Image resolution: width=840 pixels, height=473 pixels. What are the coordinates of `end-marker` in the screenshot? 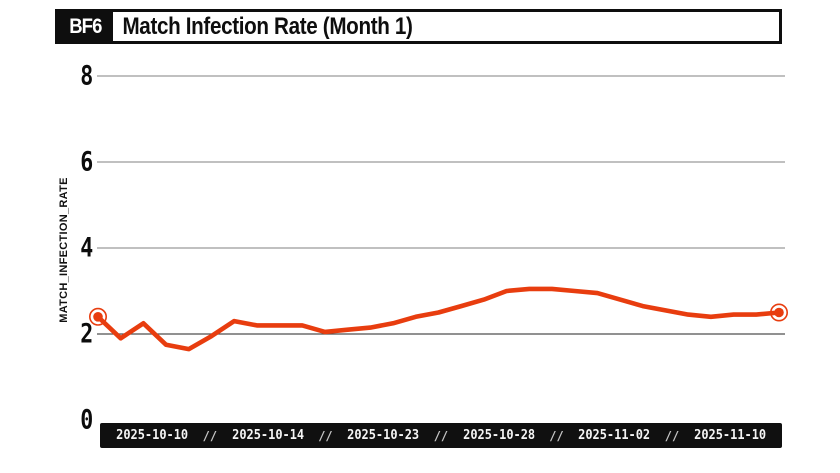 It's located at (779, 312).